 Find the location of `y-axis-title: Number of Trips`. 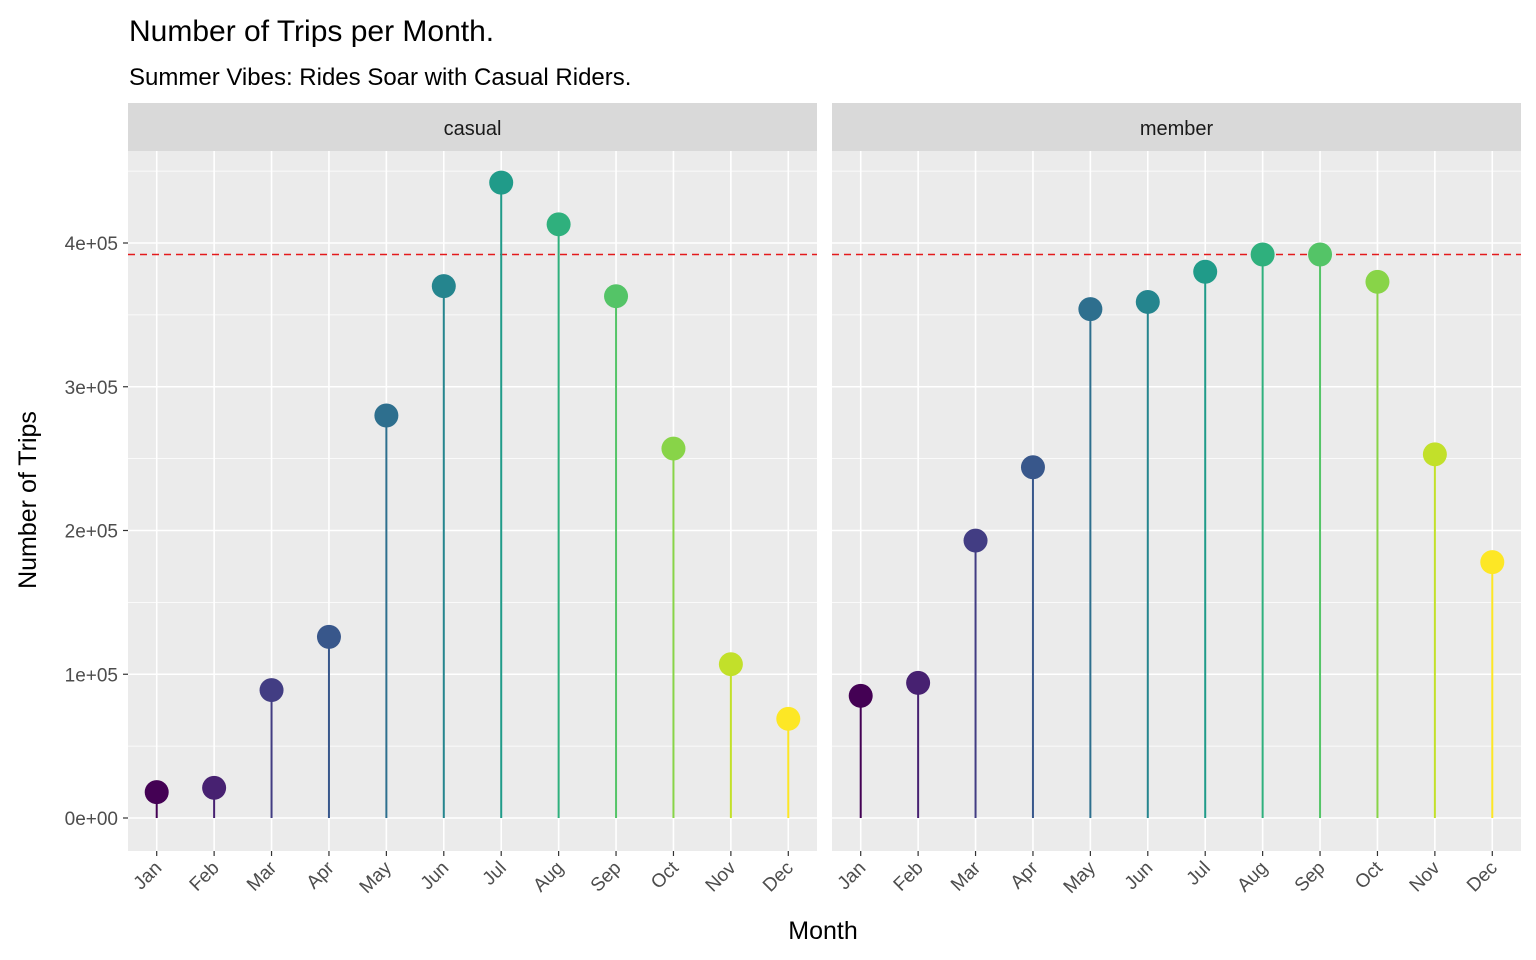

y-axis-title: Number of Trips is located at coordinates (28, 500).